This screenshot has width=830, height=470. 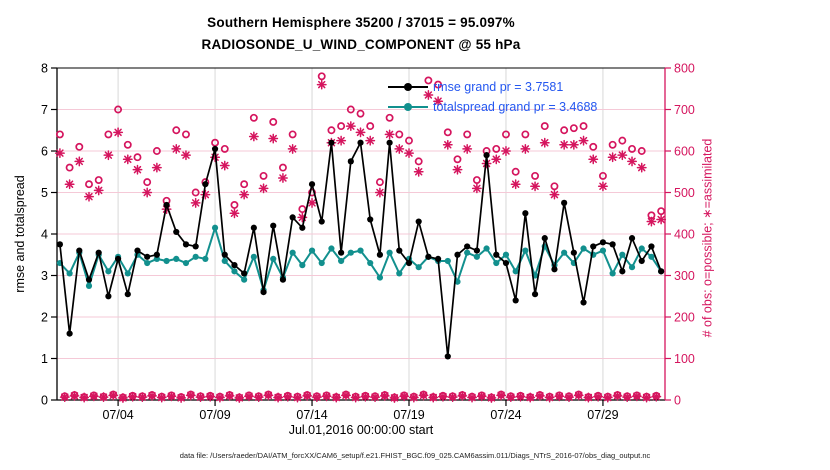 What do you see at coordinates (684, 69) in the screenshot?
I see `y-right-tick-label: 800` at bounding box center [684, 69].